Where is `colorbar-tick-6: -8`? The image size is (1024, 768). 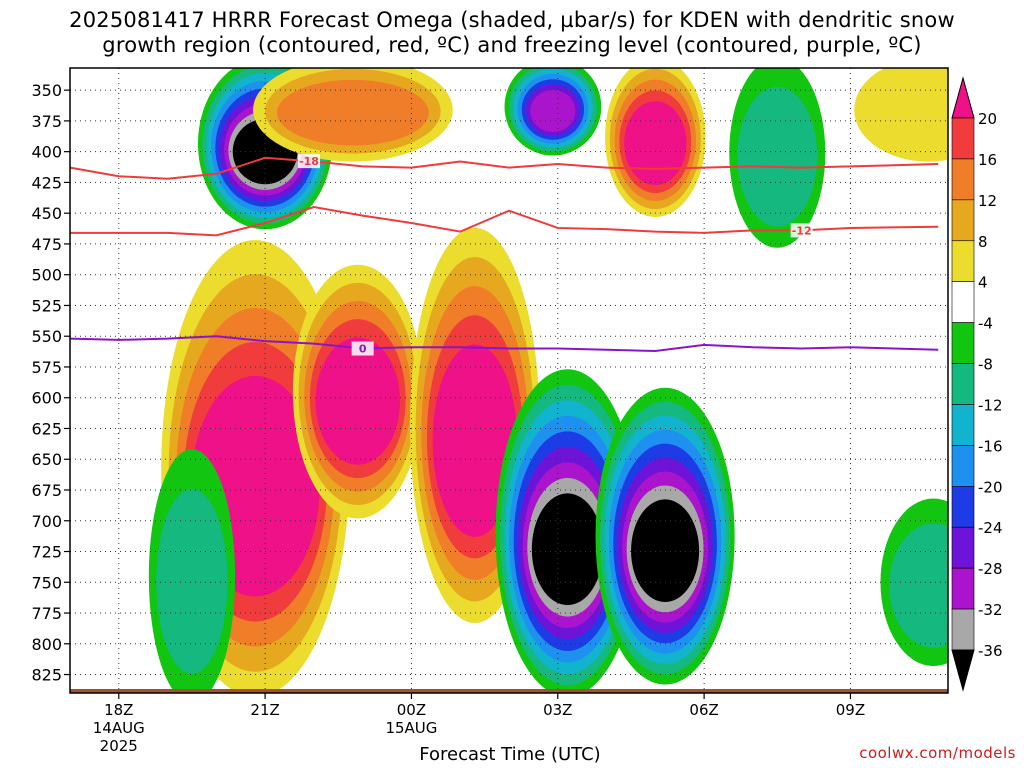
colorbar-tick-6: -8 is located at coordinates (985, 365).